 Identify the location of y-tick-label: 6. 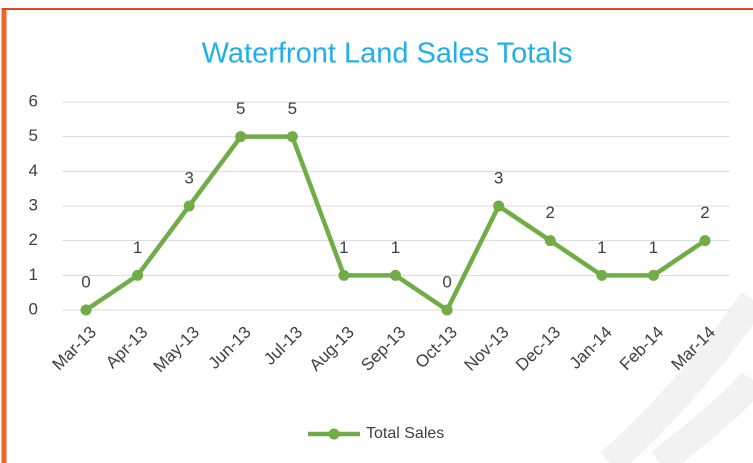
(33, 100).